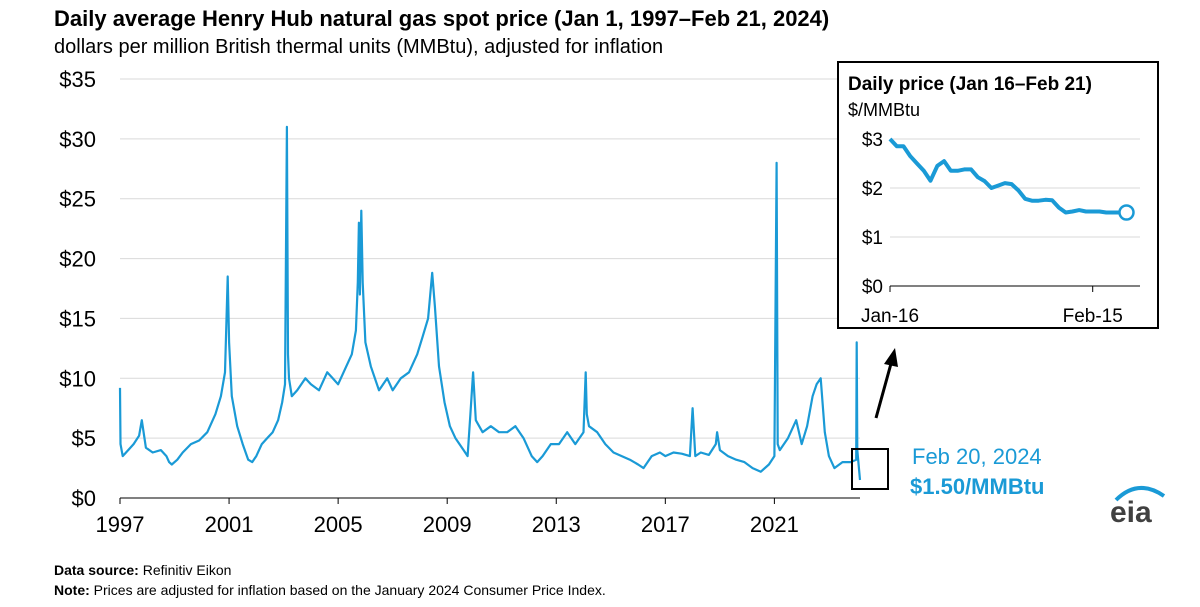 The height and width of the screenshot is (607, 1200). Describe the element at coordinates (229, 524) in the screenshot. I see `x-tick-label: 2001` at that location.